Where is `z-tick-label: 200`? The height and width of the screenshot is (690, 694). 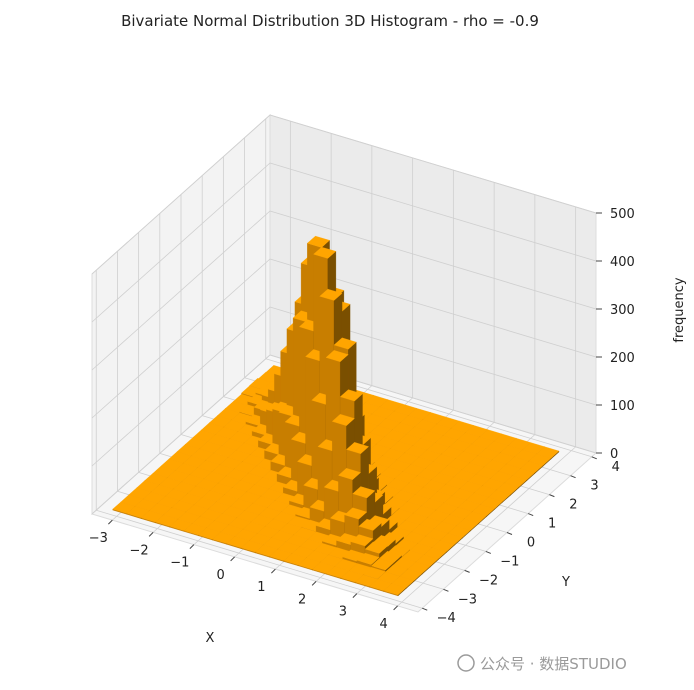
z-tick-label: 200 is located at coordinates (622, 358).